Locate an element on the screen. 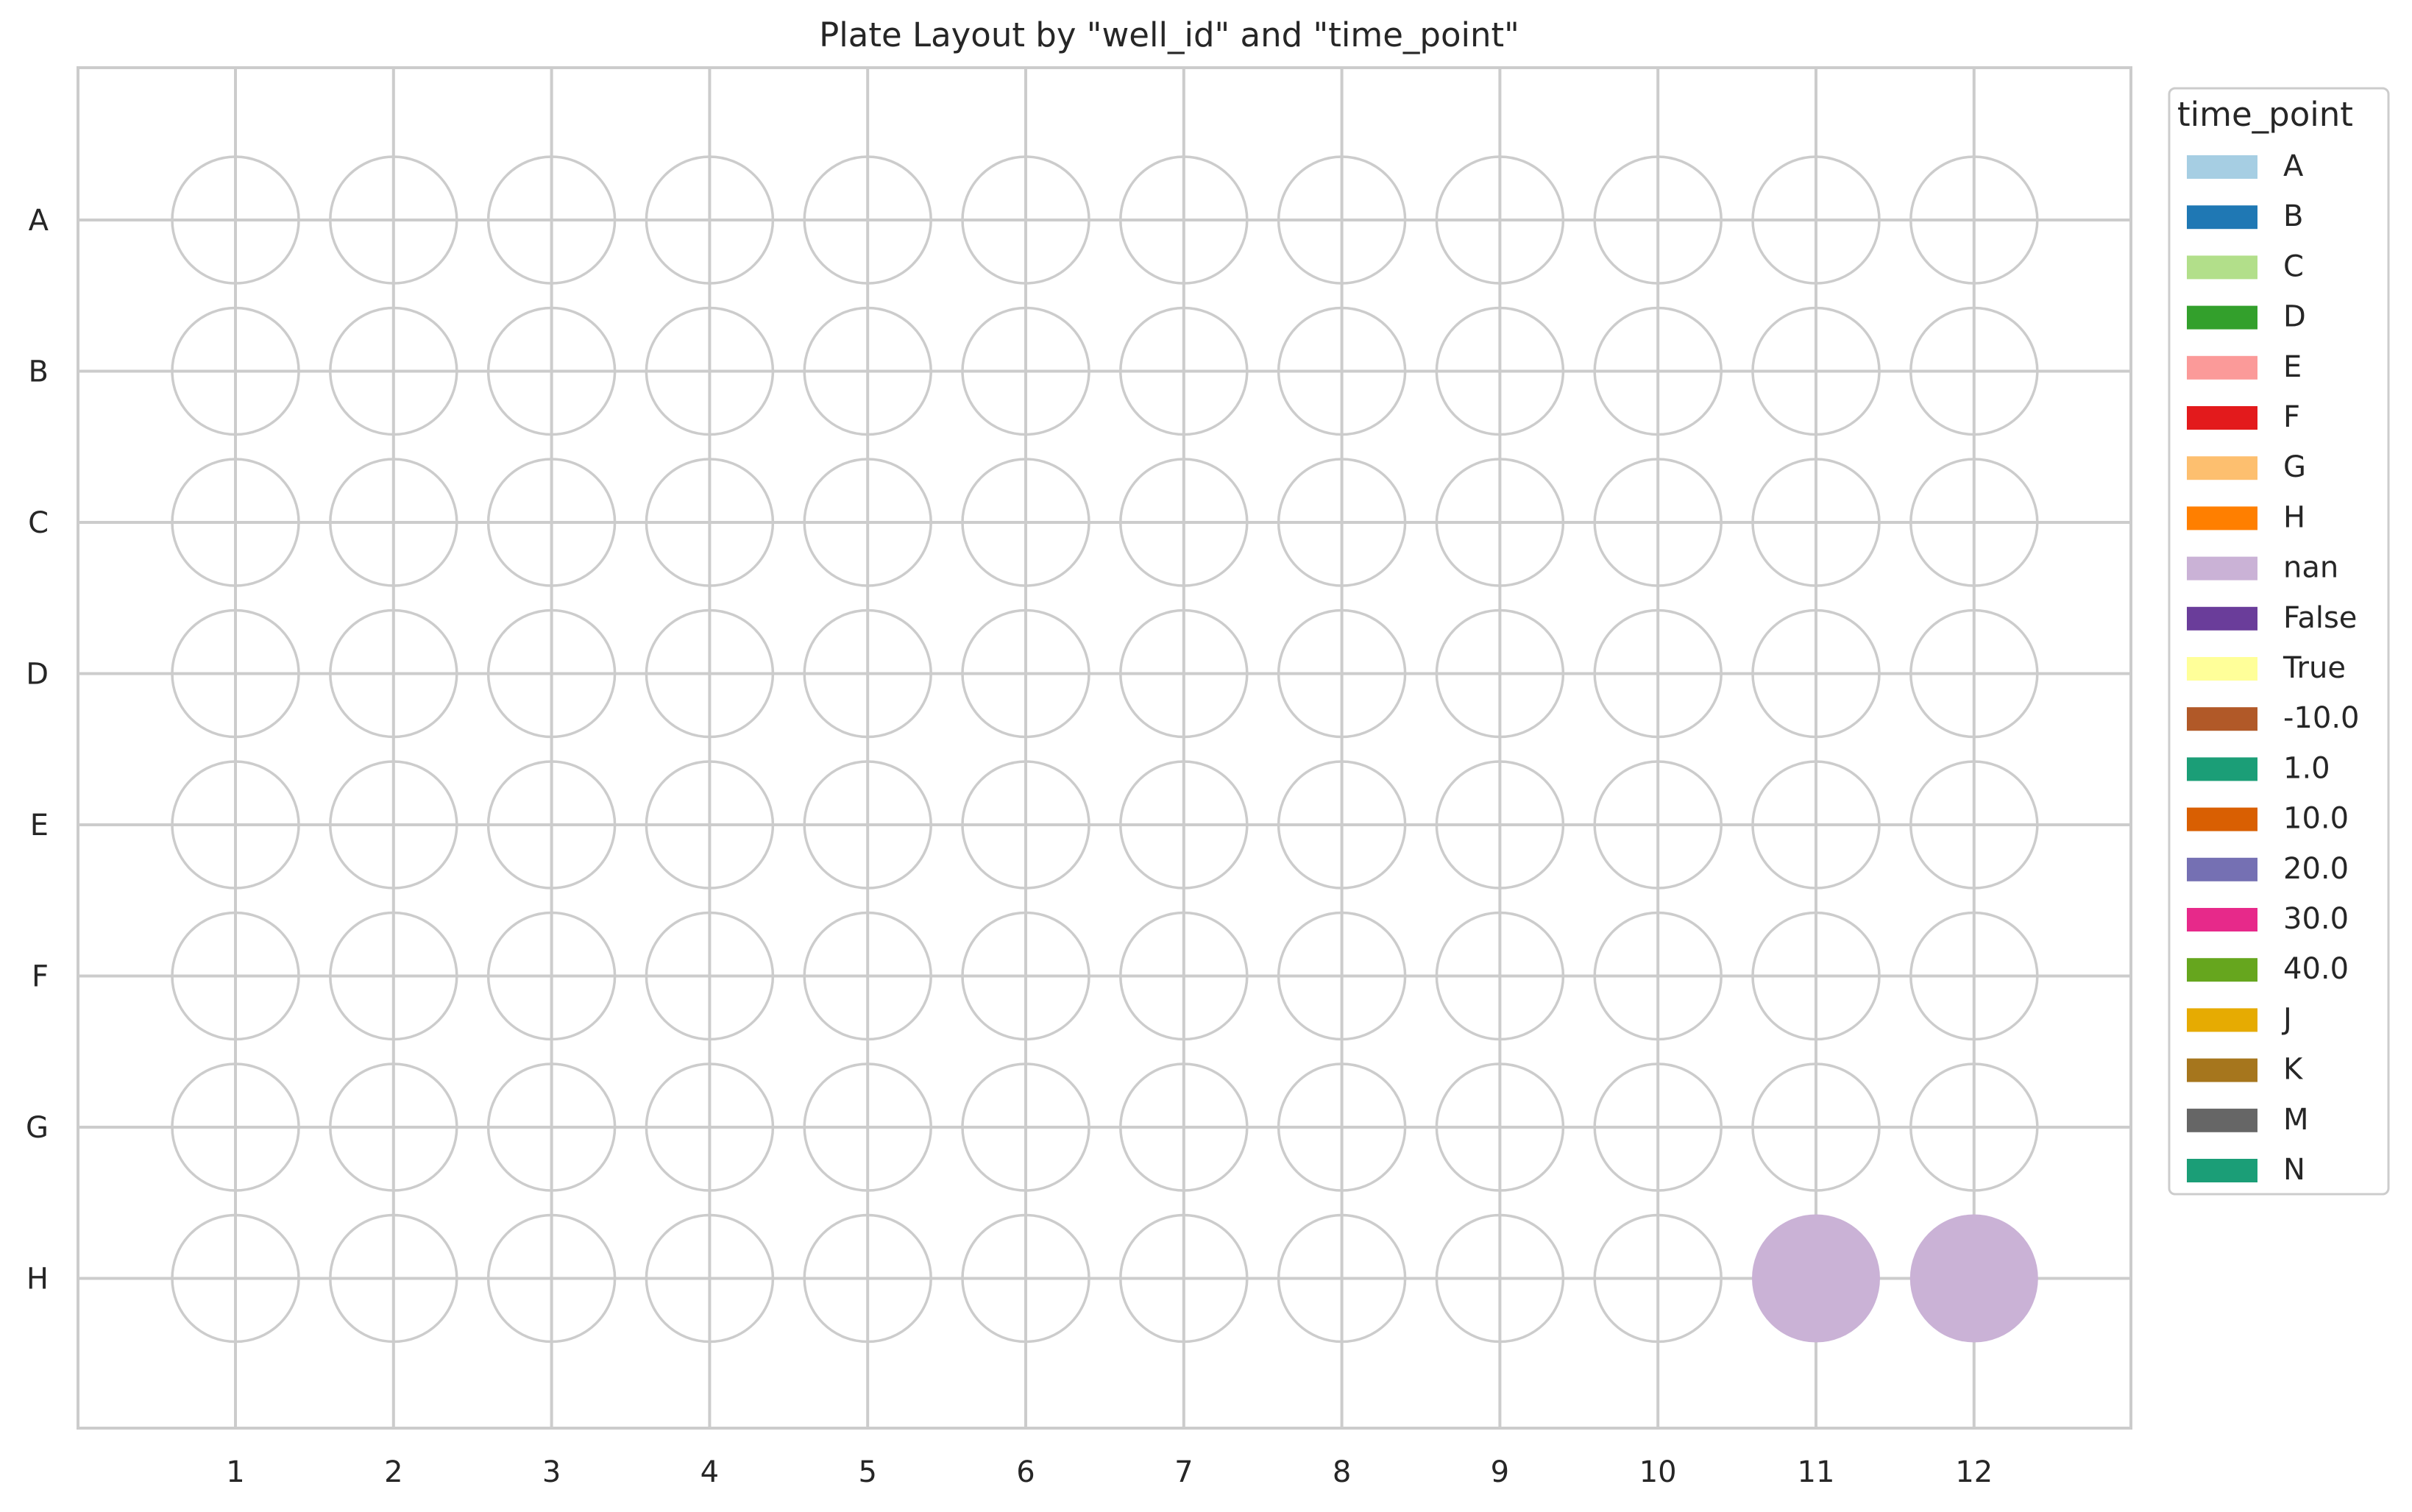  well-A9 is located at coordinates (1500, 220).